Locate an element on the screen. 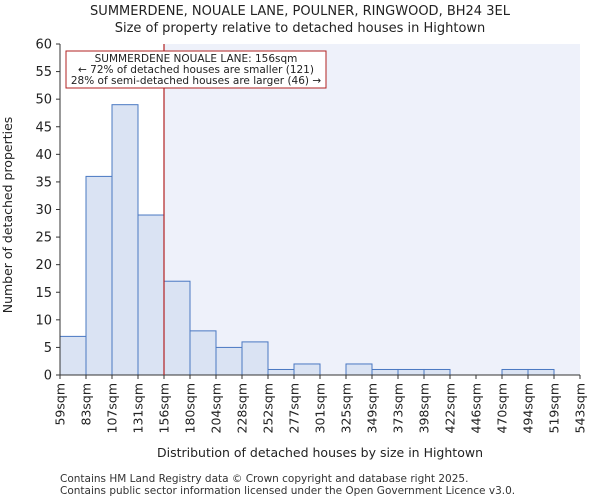 This screenshot has width=600, height=500. x-tick-label: 398sqm is located at coordinates (424, 408).